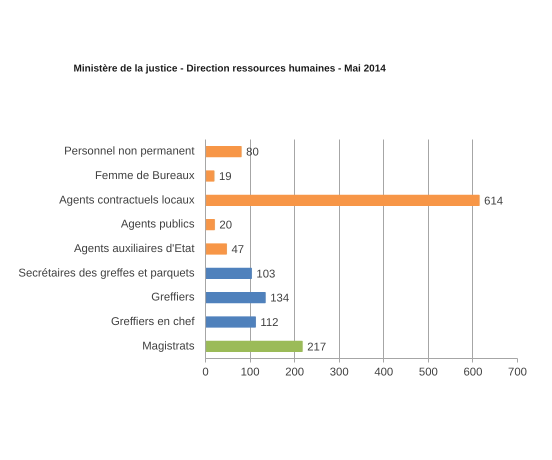 The height and width of the screenshot is (460, 552). I want to click on data-label: 217, so click(316, 347).